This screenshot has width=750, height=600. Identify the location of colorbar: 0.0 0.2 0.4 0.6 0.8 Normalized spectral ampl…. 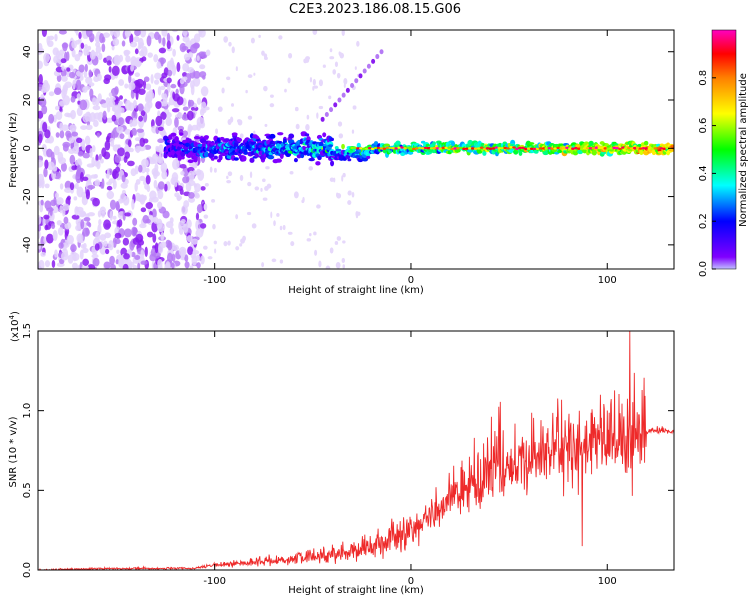
(723, 153).